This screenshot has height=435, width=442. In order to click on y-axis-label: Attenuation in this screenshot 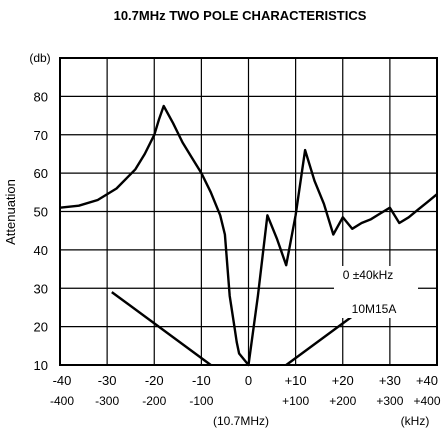, I will do `click(10, 212)`.